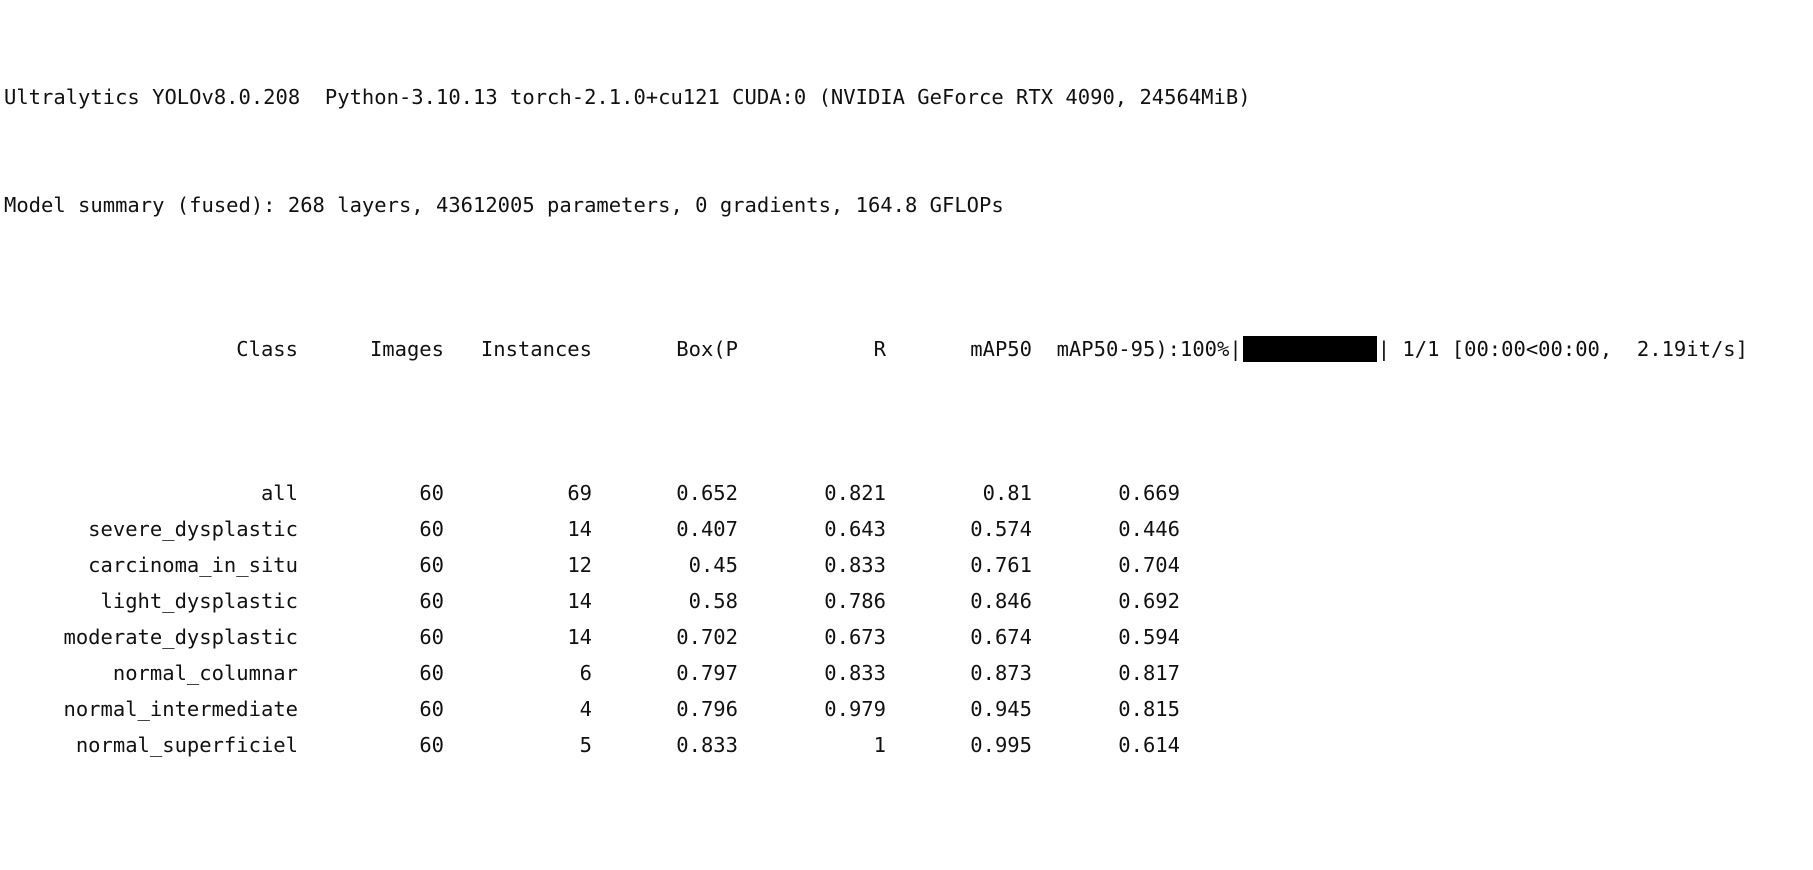  Describe the element at coordinates (579, 493) in the screenshot. I see `cell-instances: 69` at that location.